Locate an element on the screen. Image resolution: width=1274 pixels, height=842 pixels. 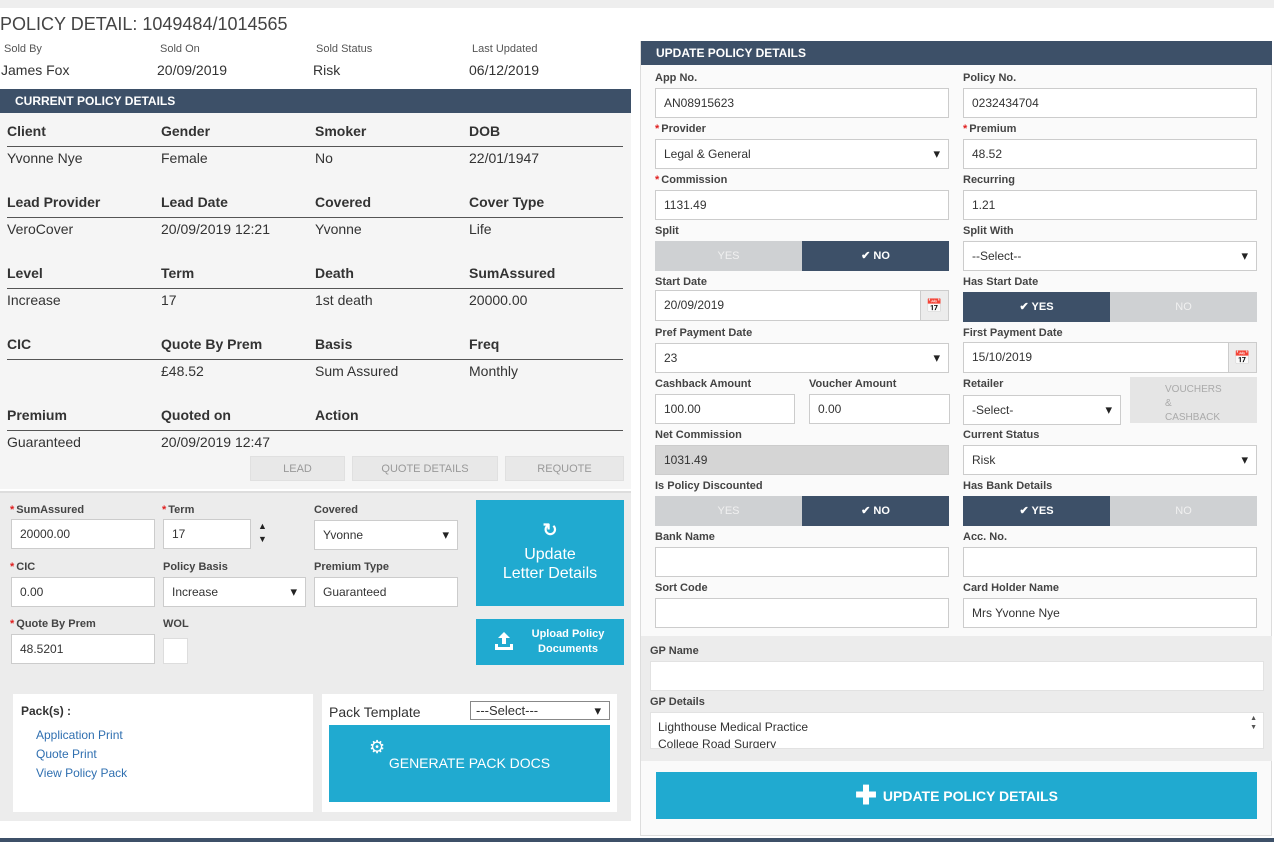
sum-assured-label: * SumAssured is located at coordinates (47, 510).